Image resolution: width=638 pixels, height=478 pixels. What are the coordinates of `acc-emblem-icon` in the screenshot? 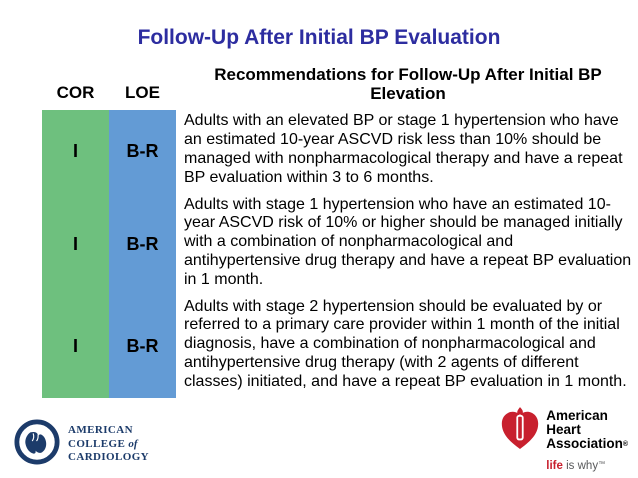 It's located at (37, 444).